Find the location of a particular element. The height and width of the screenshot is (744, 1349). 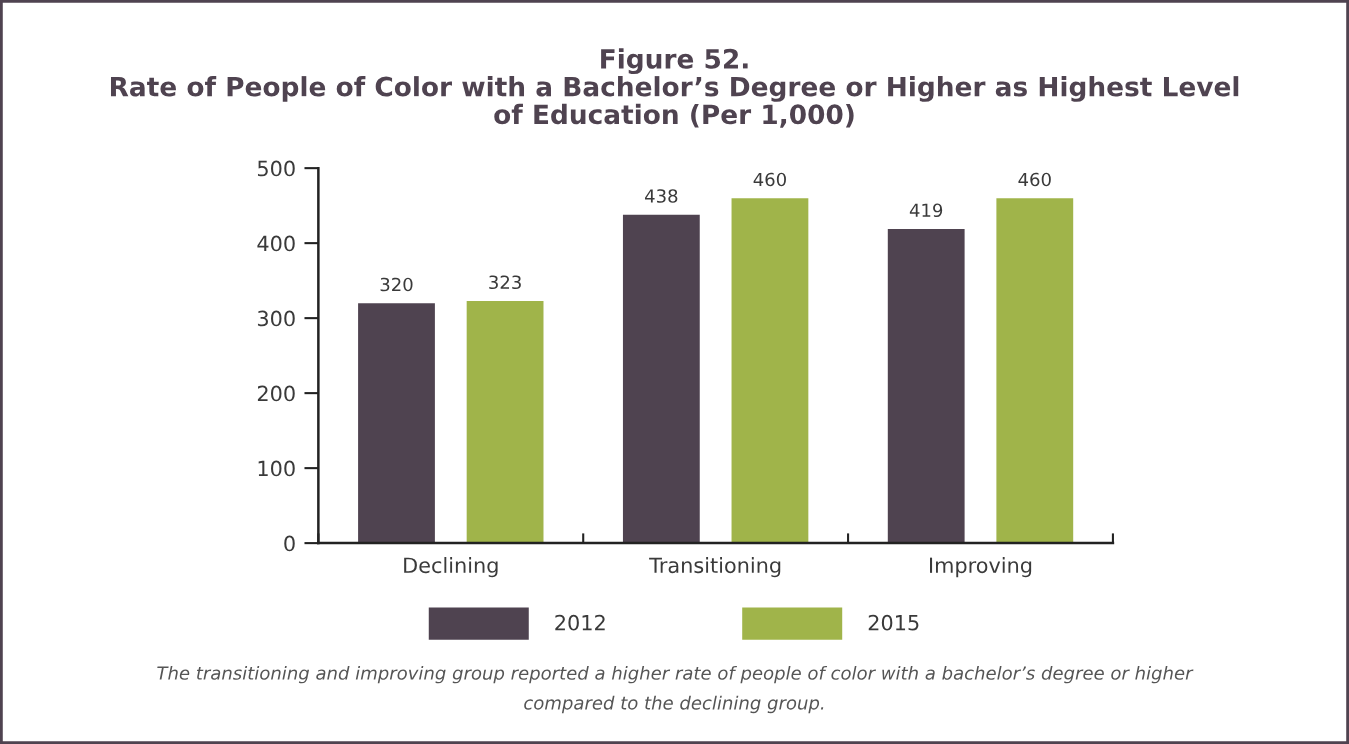

data-label: 320 is located at coordinates (396, 284).